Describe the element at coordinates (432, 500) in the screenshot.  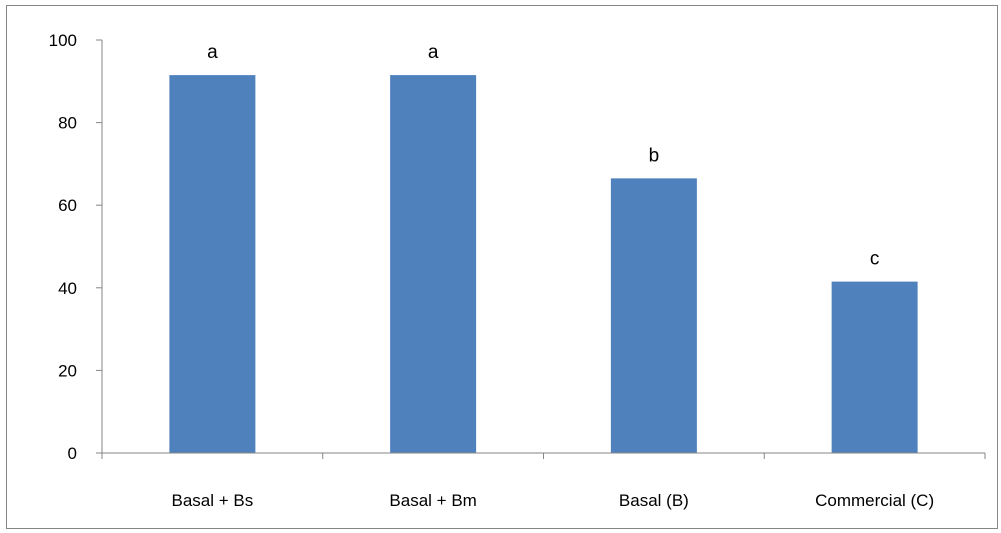
I see `x-category-label: Basal + Bm` at that location.